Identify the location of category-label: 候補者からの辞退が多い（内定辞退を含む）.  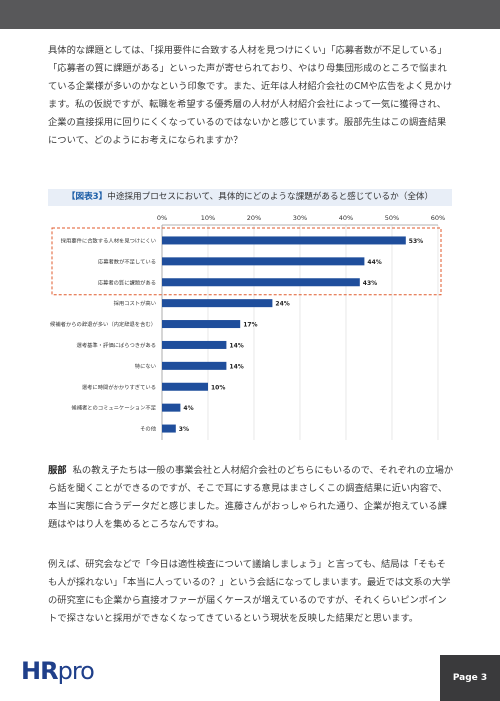
(103, 324).